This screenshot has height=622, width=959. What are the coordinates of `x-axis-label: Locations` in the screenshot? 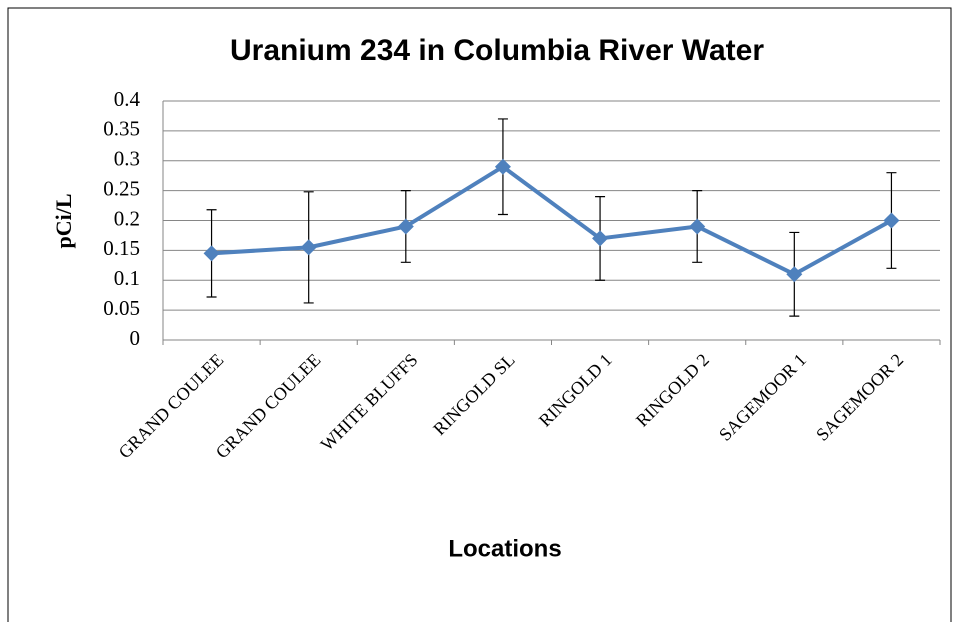 It's located at (504, 548).